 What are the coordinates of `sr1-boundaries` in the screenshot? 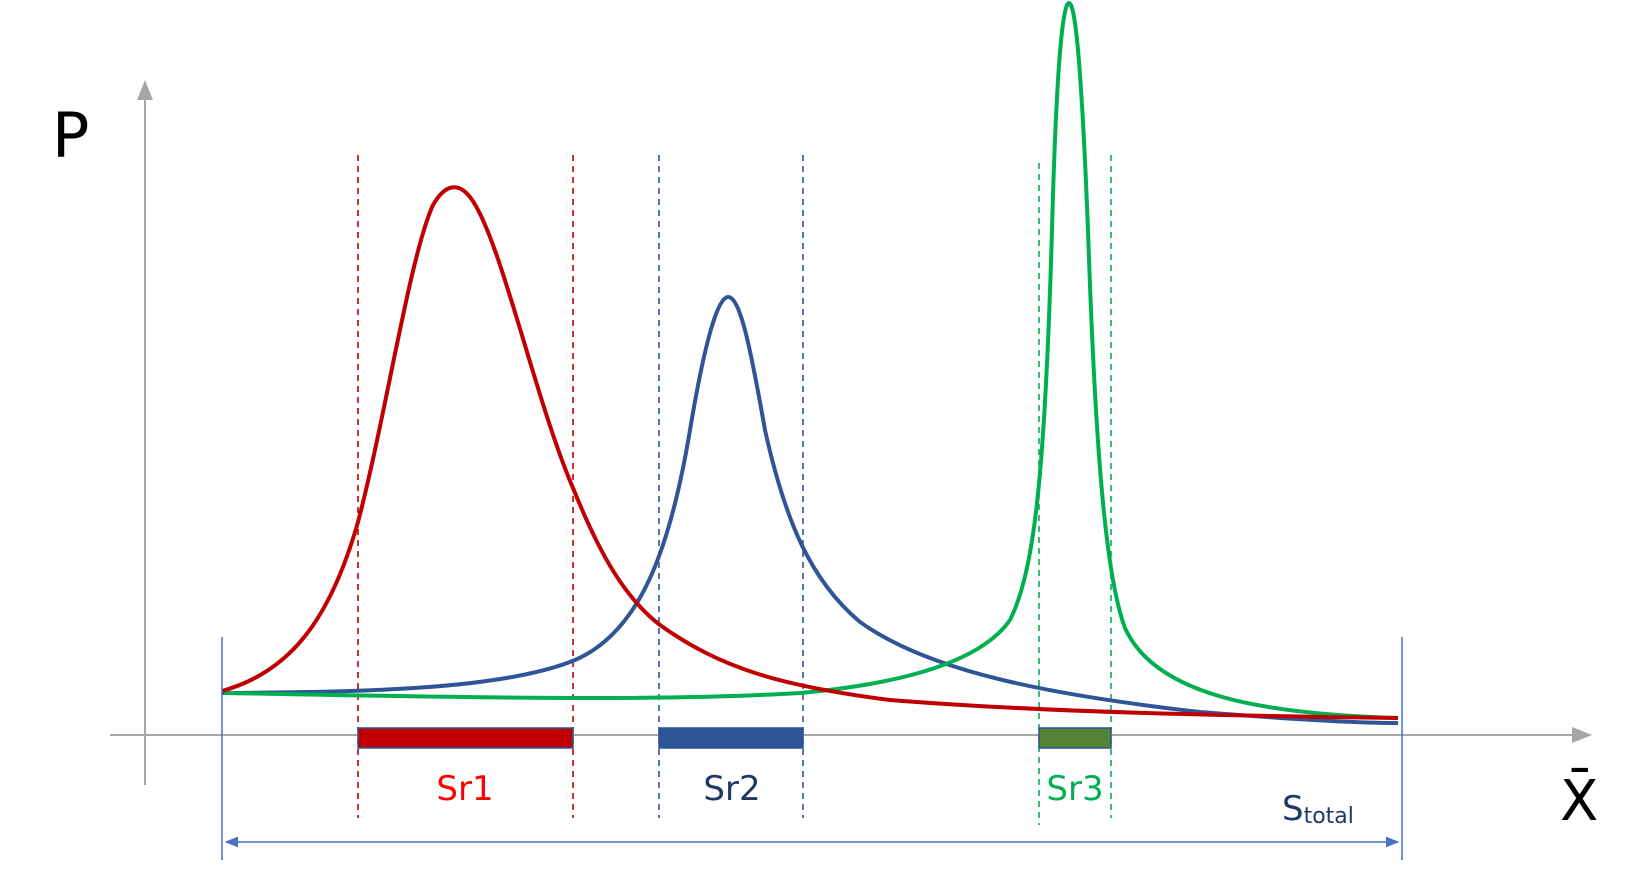 It's located at (465, 486).